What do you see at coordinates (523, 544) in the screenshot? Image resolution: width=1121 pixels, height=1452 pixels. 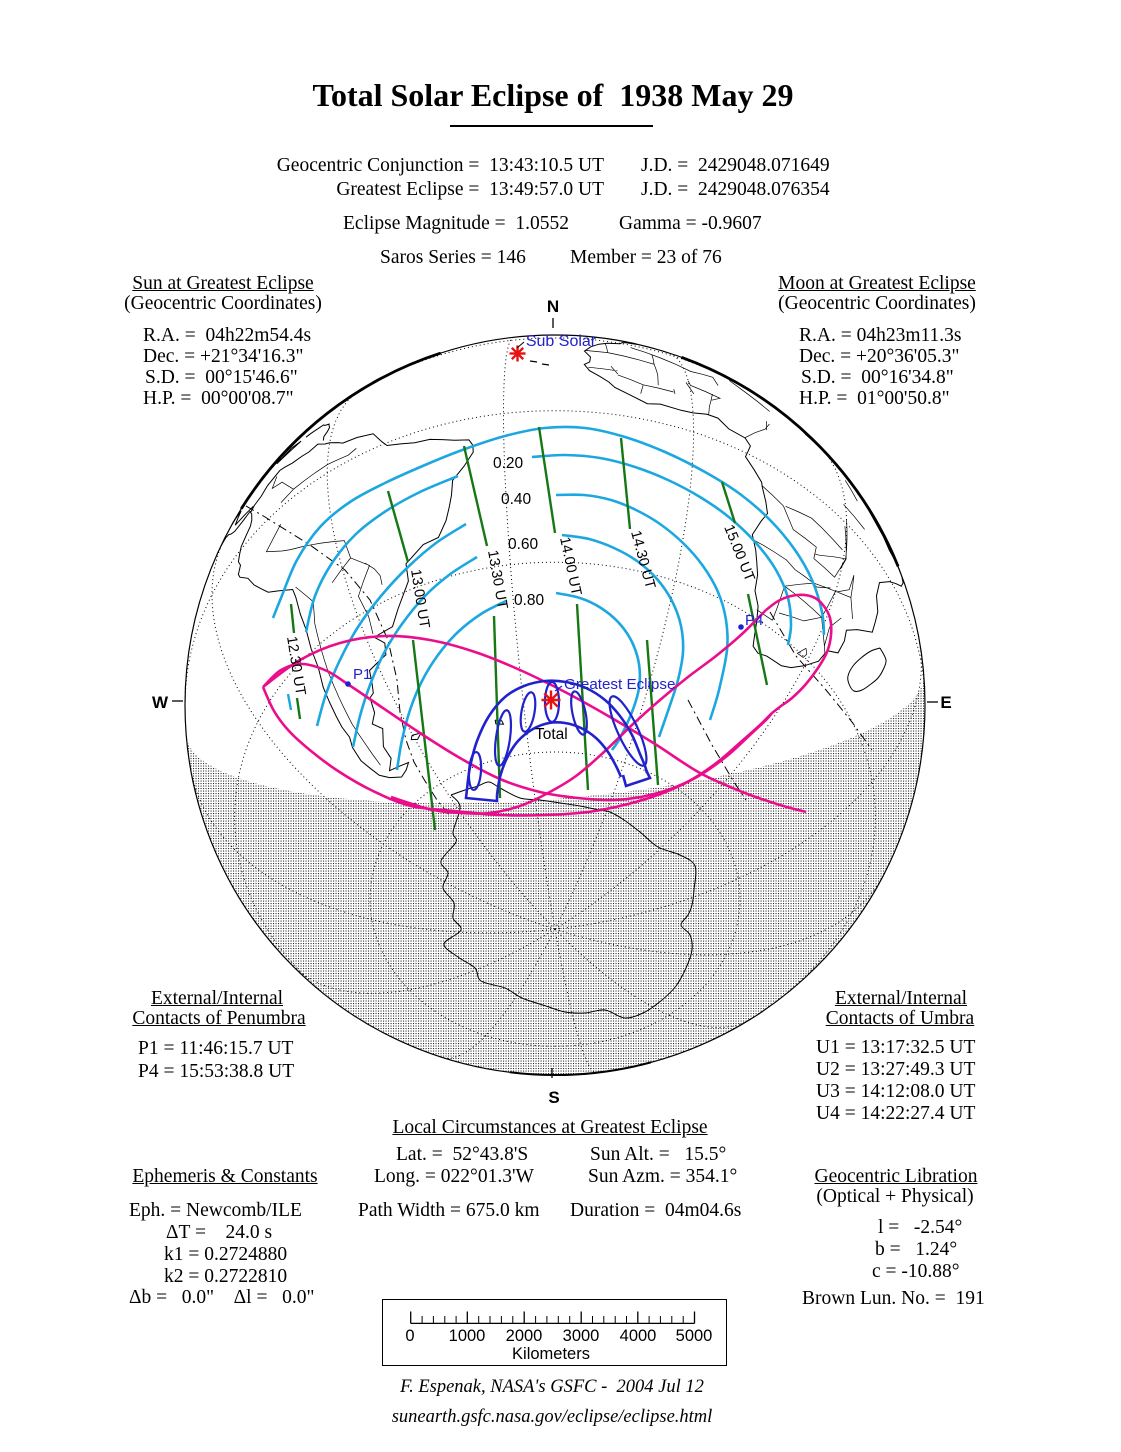 I see `svg-text: 0.60` at bounding box center [523, 544].